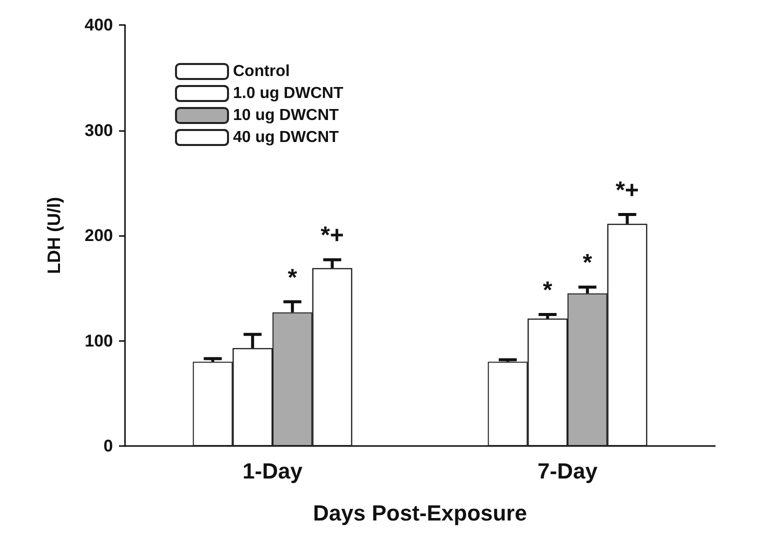  What do you see at coordinates (54, 235) in the screenshot?
I see `y-axis-title: LDH (U/l)` at bounding box center [54, 235].